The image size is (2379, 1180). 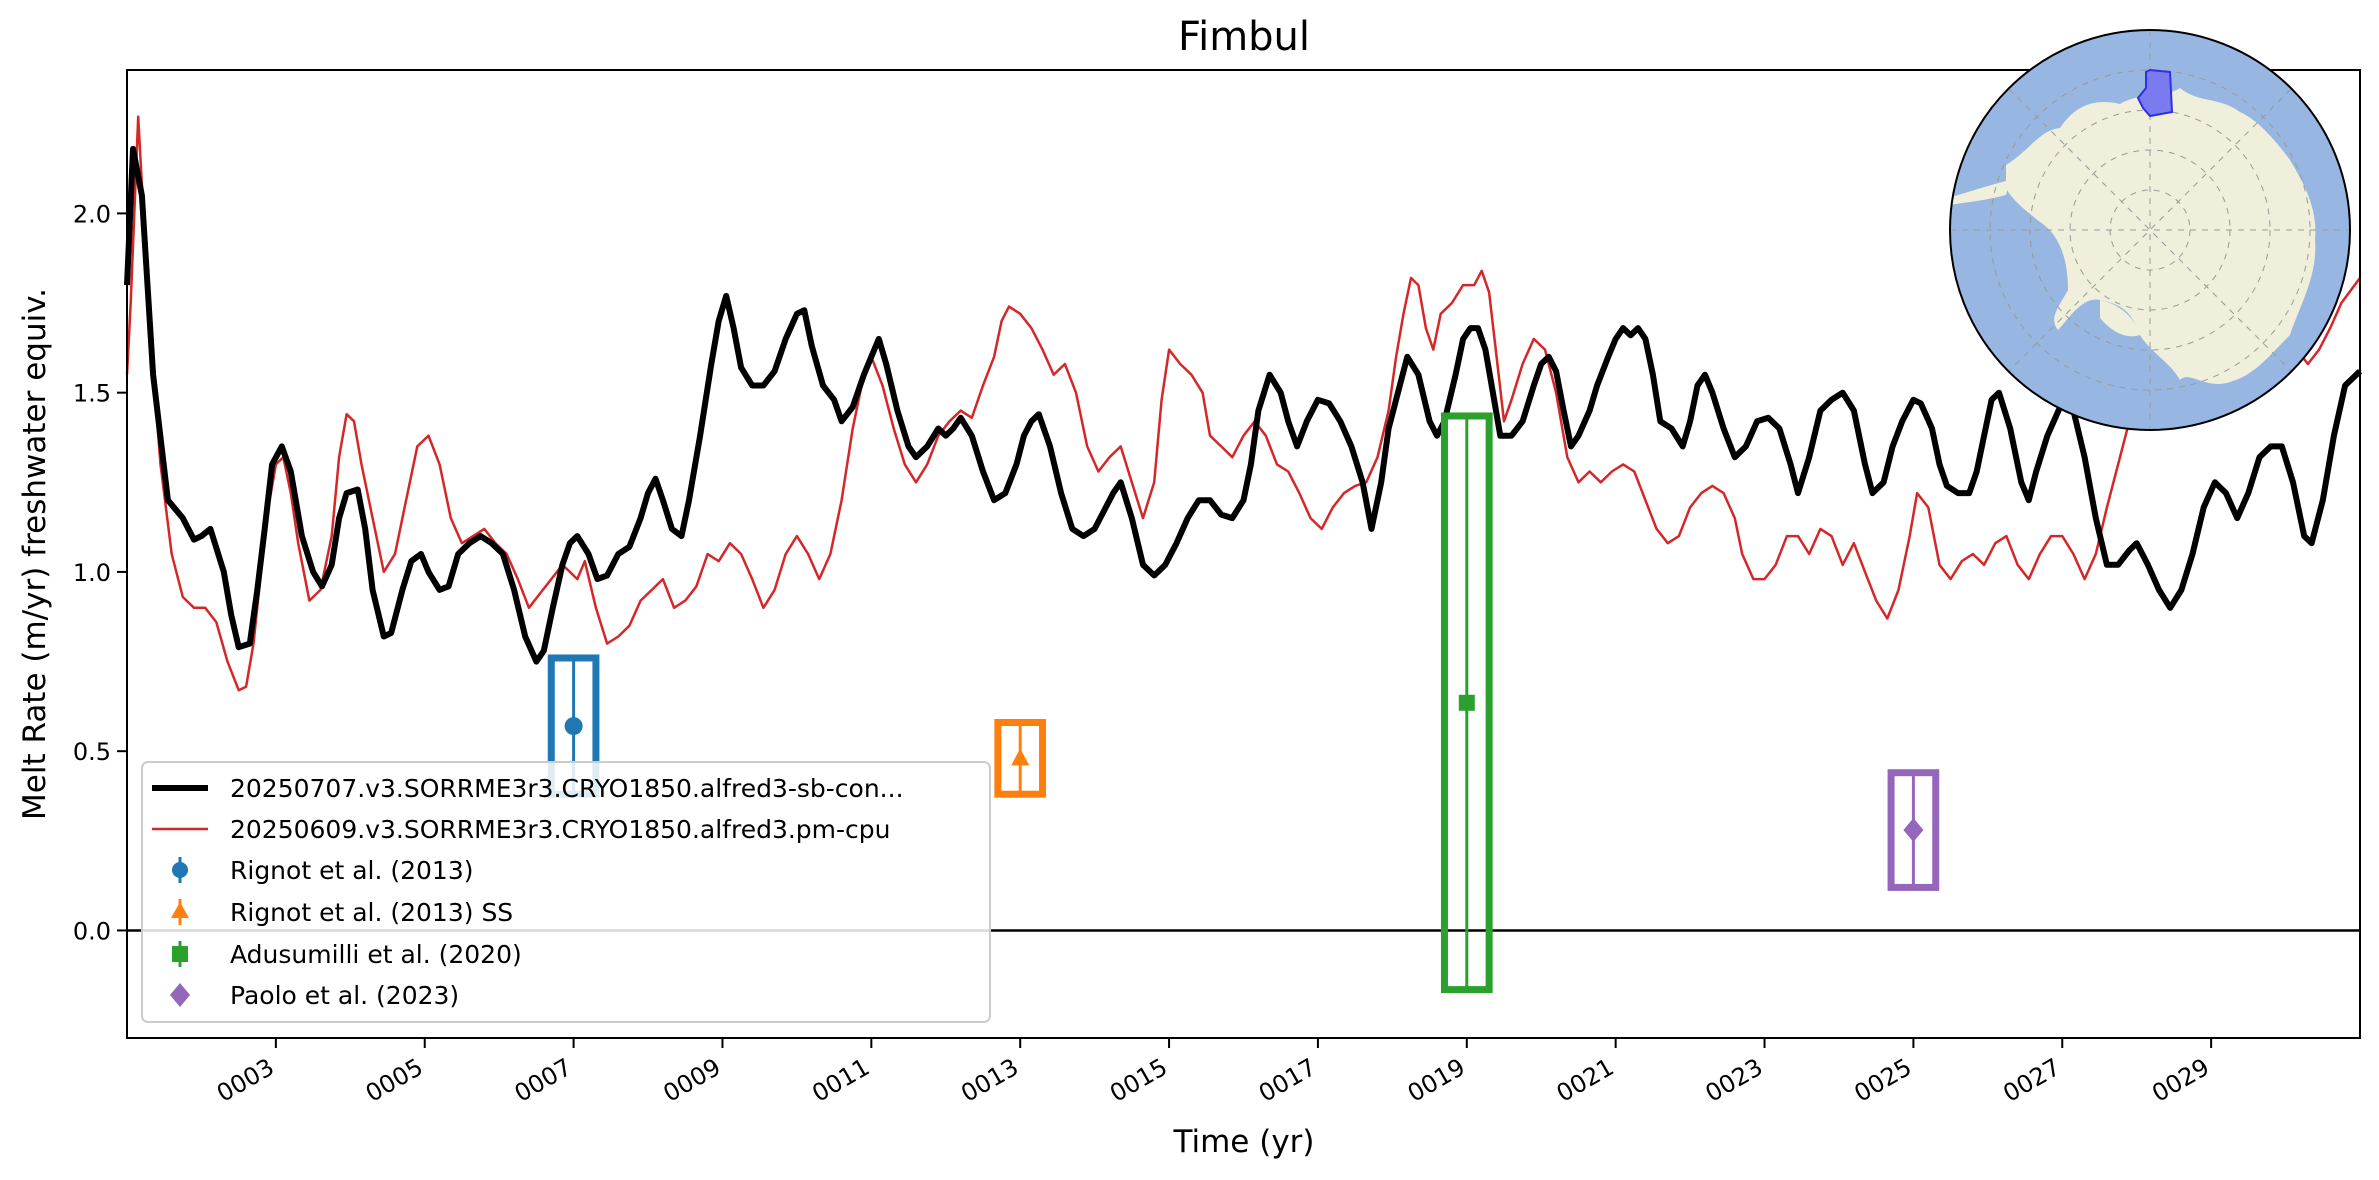 What do you see at coordinates (92, 214) in the screenshot?
I see `y-tick-label: 2.0` at bounding box center [92, 214].